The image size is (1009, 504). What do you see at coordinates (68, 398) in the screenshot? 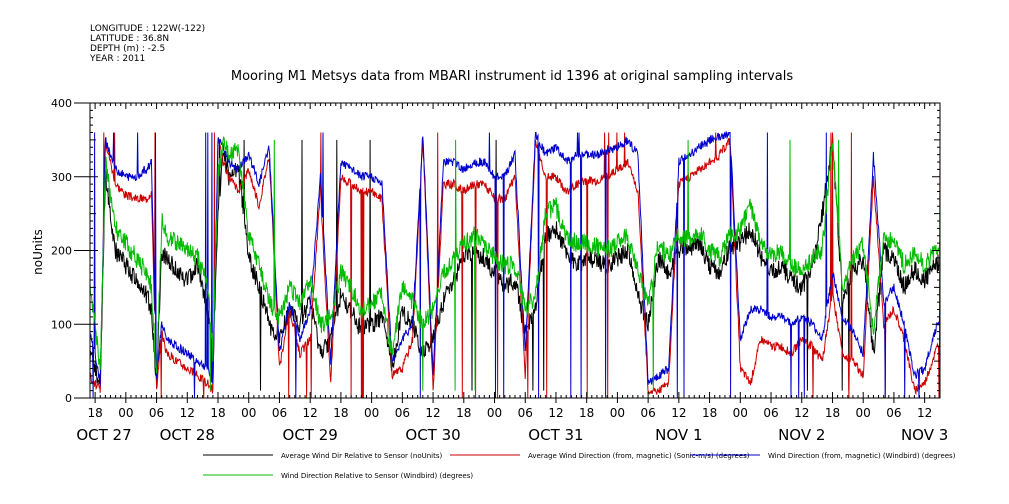
I see `y-tick-label: 0` at bounding box center [68, 398].